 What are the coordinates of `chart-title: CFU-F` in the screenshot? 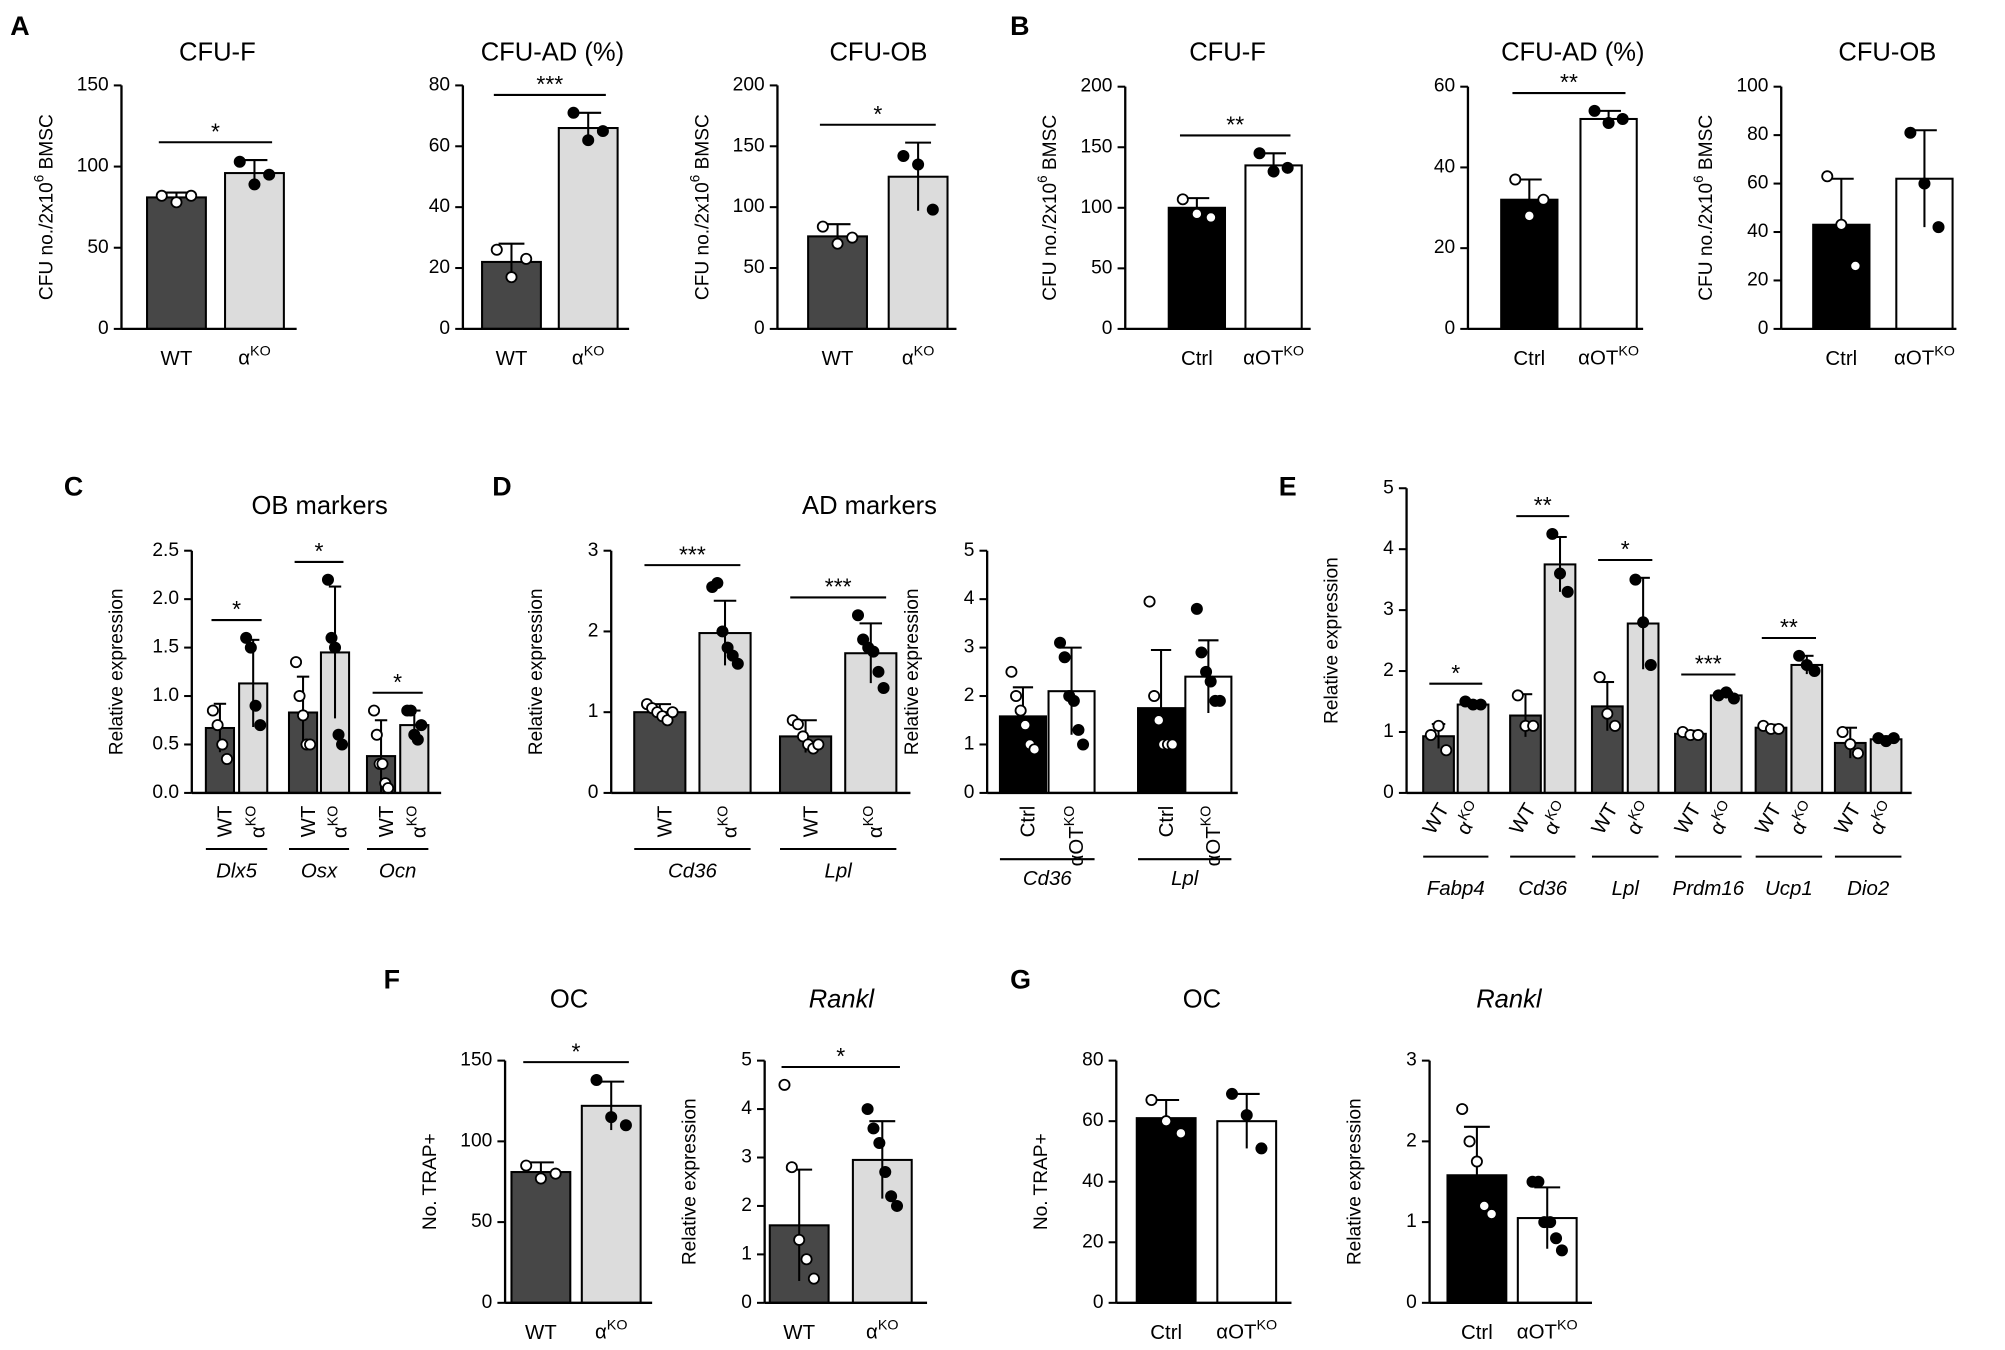 It's located at (1227, 52).